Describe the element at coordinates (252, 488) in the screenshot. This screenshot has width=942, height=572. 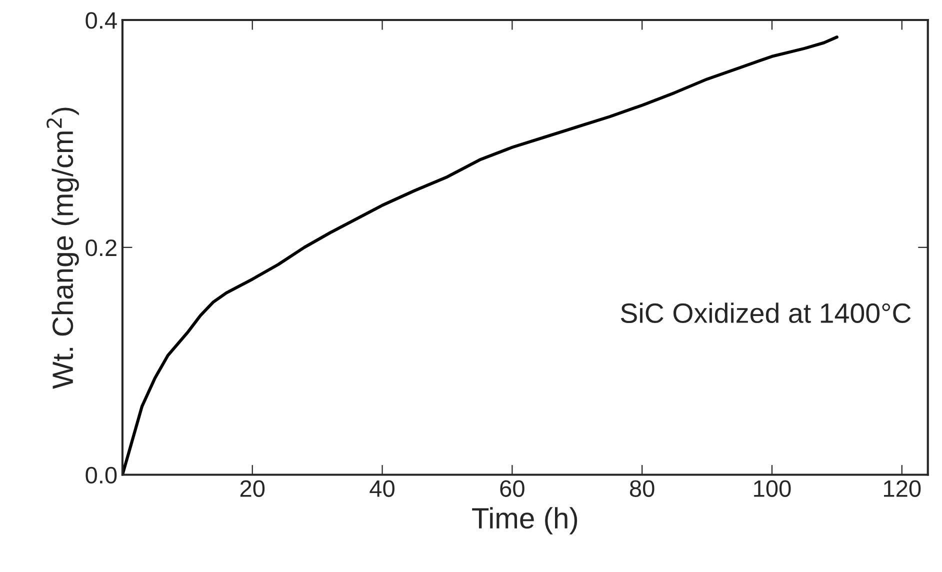
I see `x-tick-label: 20` at that location.